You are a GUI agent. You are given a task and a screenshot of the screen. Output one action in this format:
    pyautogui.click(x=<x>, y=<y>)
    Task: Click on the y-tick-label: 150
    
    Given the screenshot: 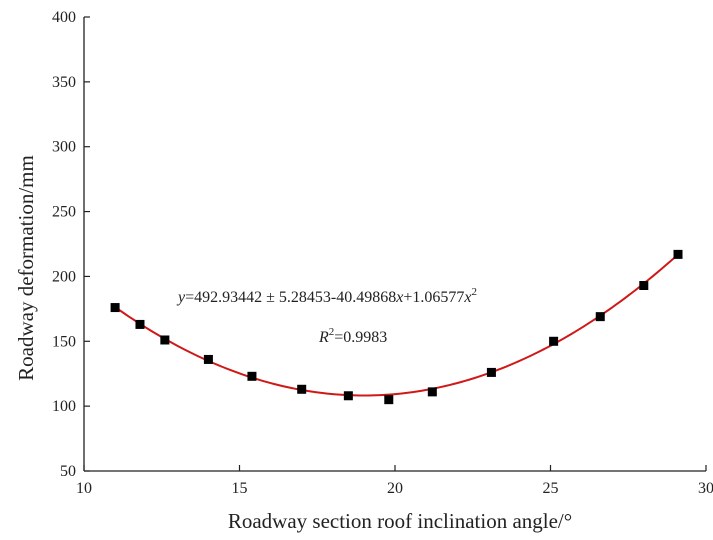 What is the action you would take?
    pyautogui.click(x=64, y=341)
    